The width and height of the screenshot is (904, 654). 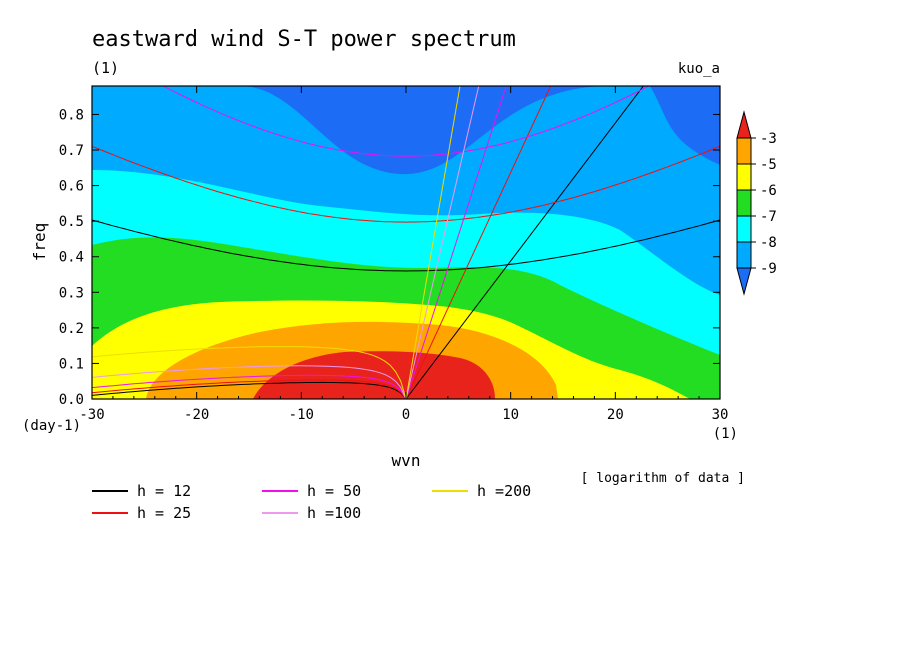 I want to click on colorbar-bottom-arrow, so click(x=744, y=281).